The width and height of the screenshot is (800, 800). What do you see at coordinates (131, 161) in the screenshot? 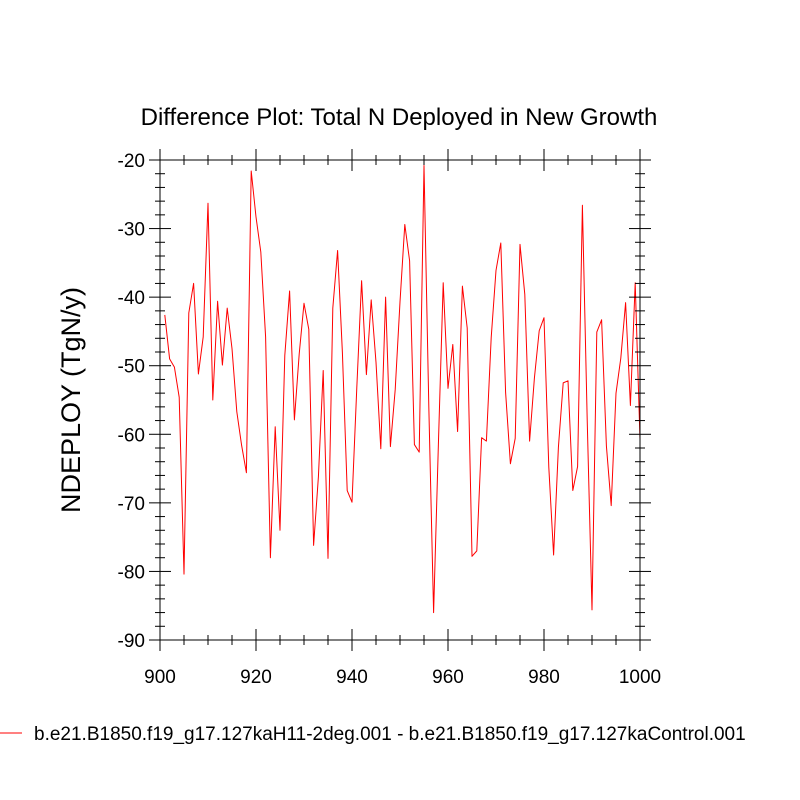
I see `y-tick-label: -20` at bounding box center [131, 161].